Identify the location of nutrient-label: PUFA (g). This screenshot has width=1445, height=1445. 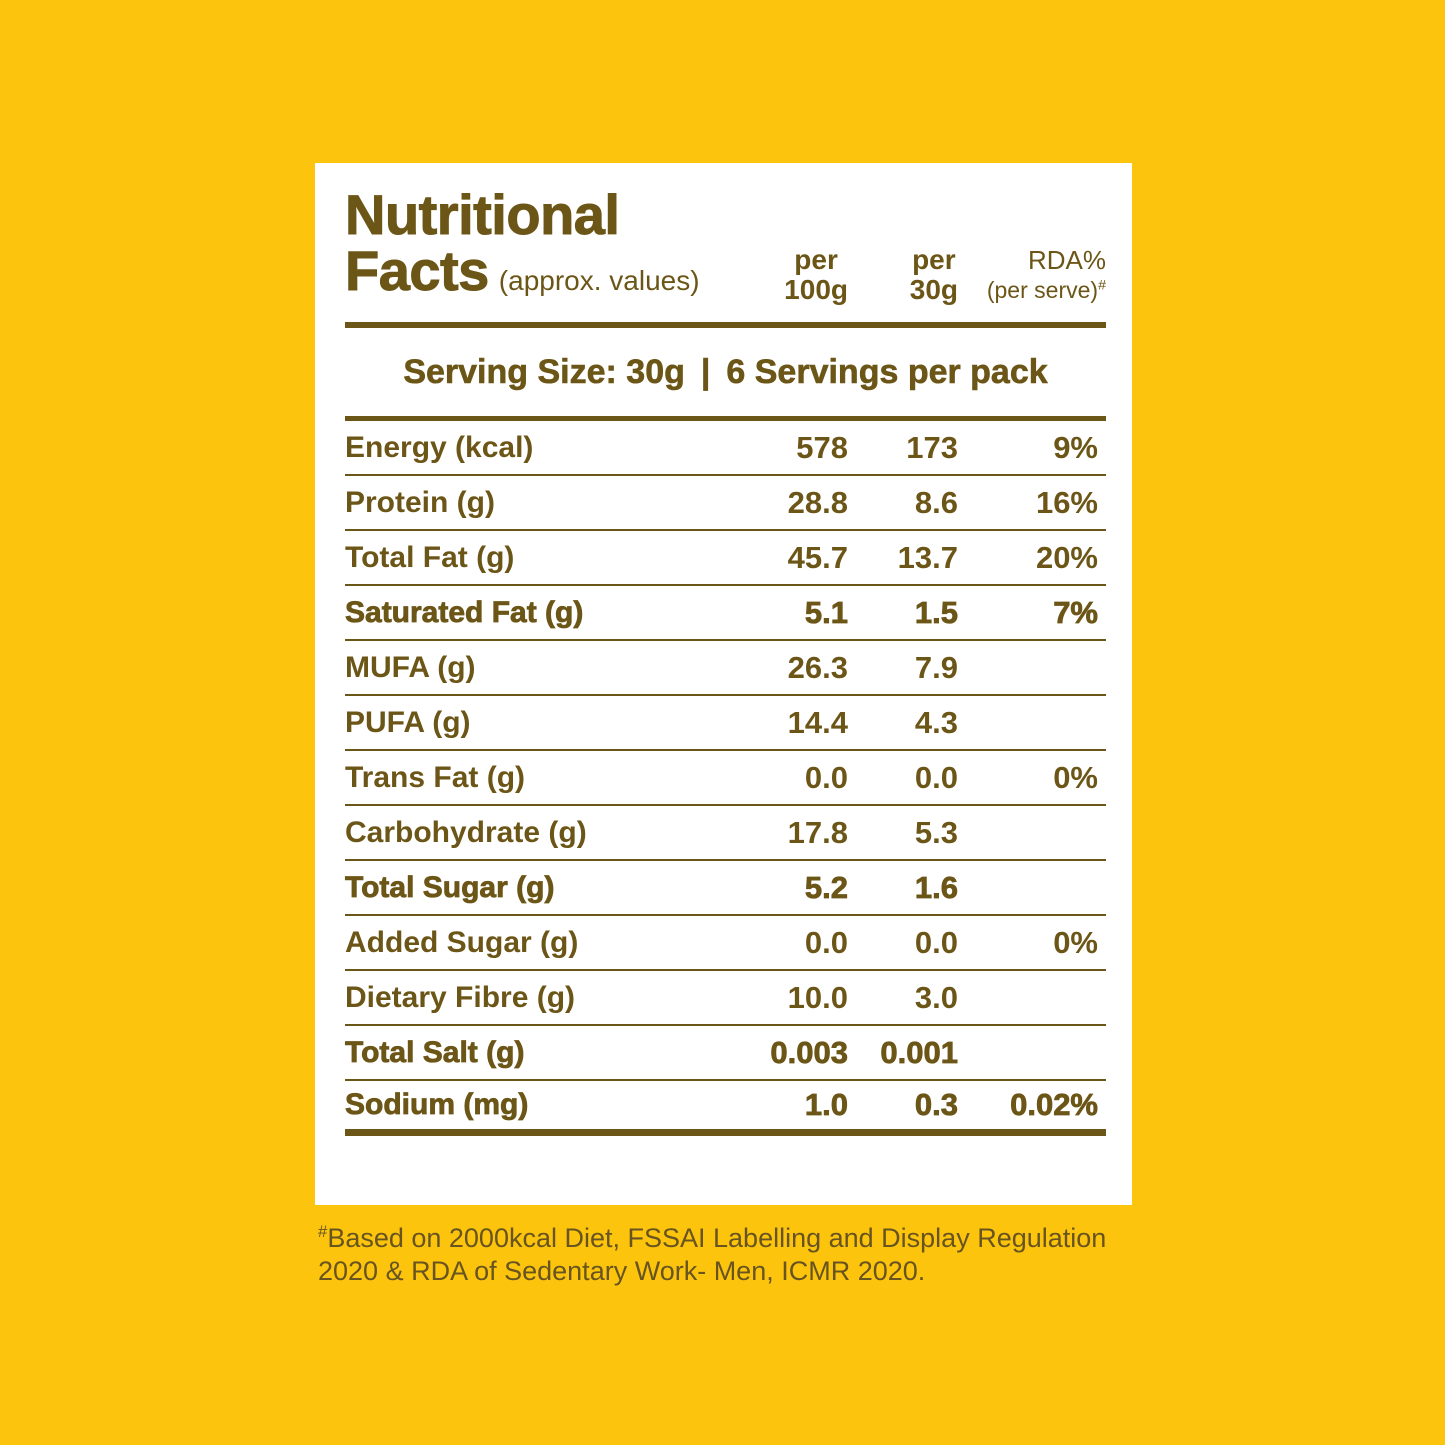
(408, 722).